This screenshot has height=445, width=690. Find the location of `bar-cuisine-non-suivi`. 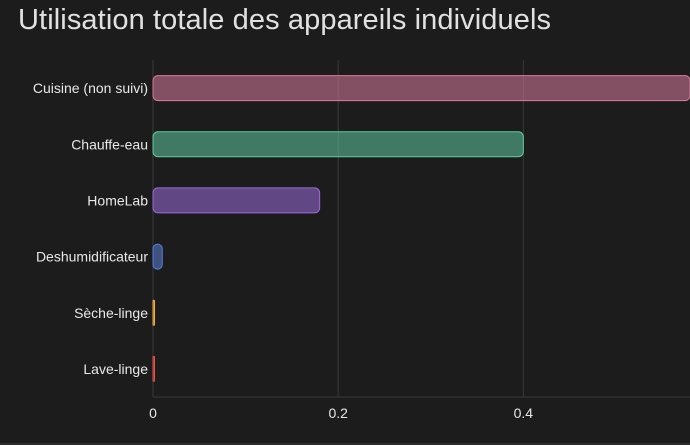

bar-cuisine-non-suivi is located at coordinates (421, 88).